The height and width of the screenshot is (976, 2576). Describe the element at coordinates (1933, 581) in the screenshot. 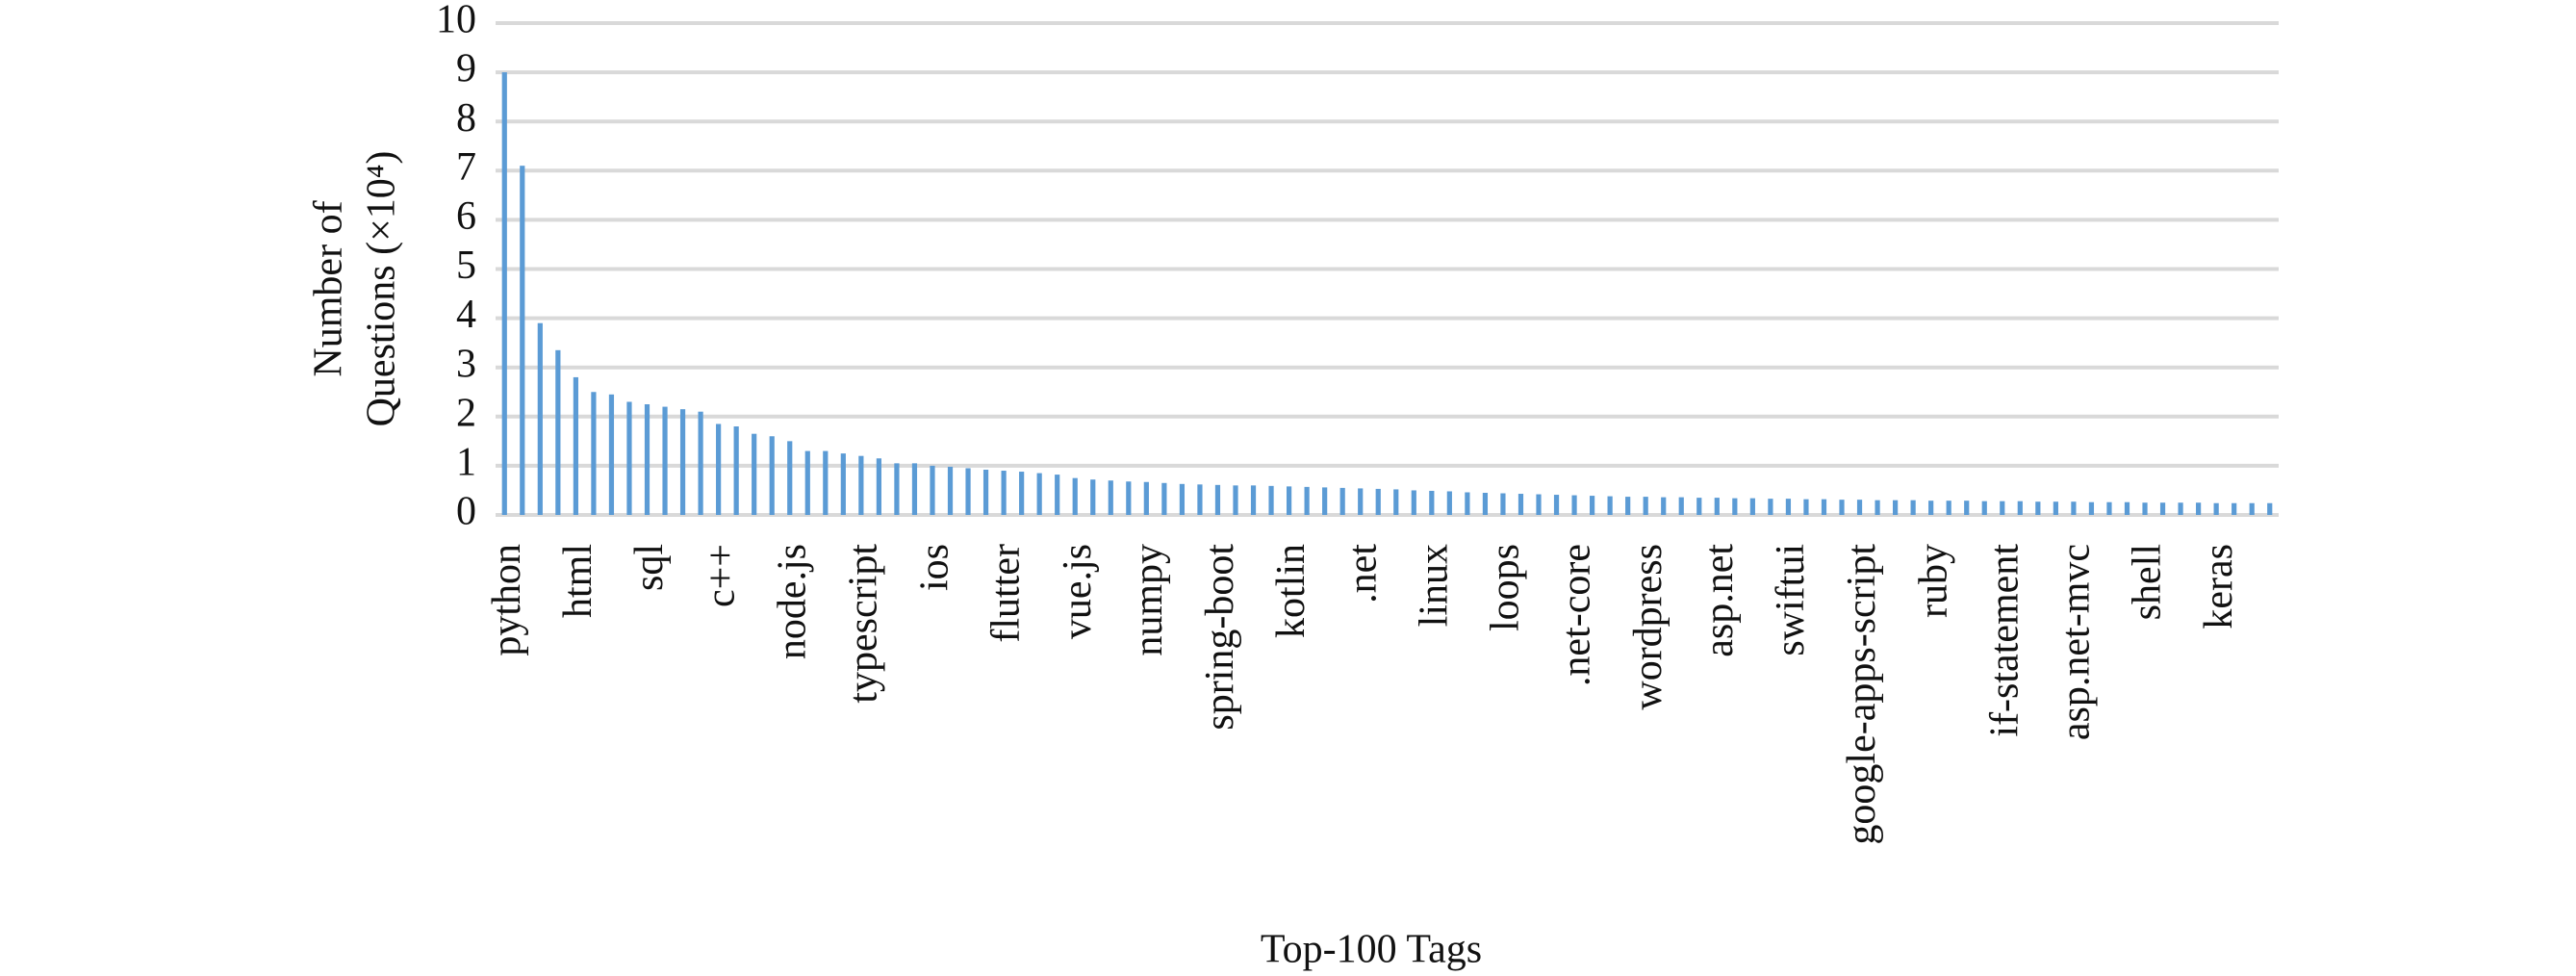

I see `x-tick-label: ruby` at that location.